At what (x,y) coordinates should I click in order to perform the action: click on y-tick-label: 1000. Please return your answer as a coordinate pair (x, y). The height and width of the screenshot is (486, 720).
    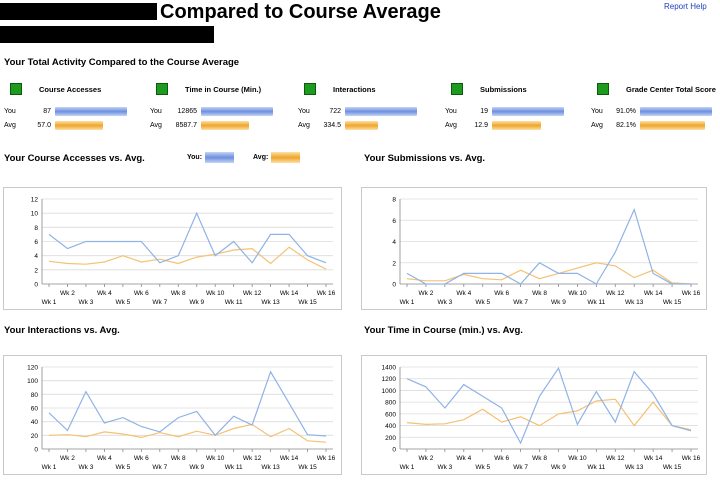
    Looking at the image, I should click on (389, 391).